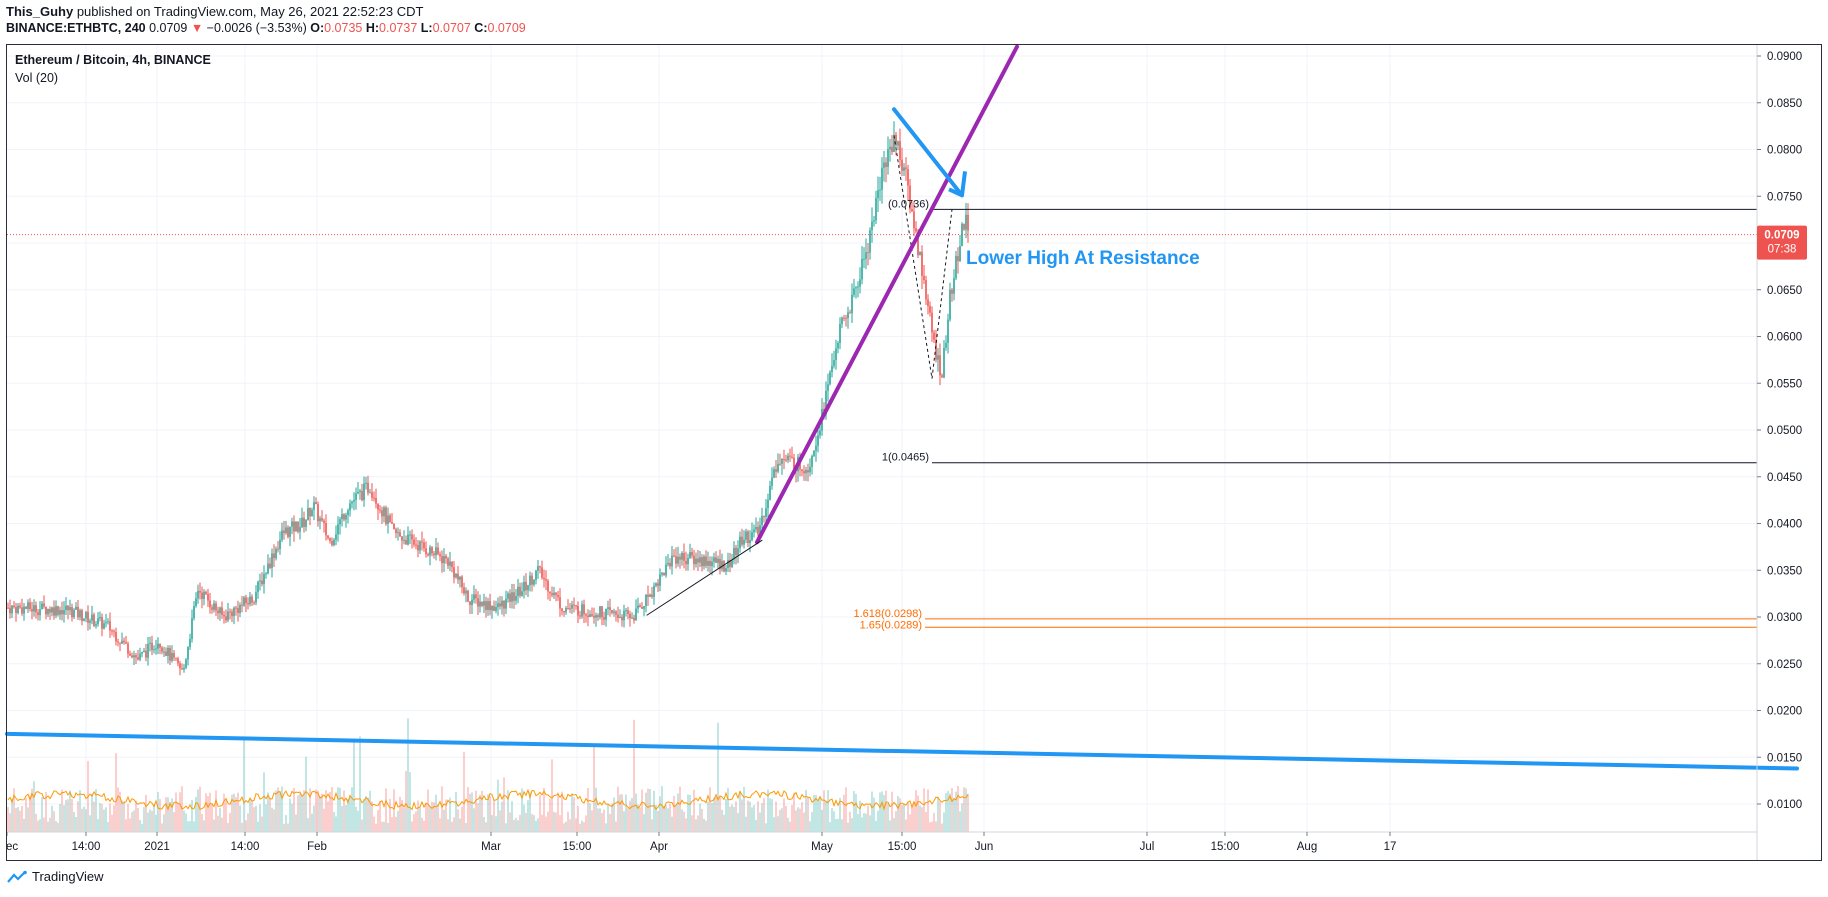  I want to click on volume-indicator-label: Vol (20), so click(37, 78).